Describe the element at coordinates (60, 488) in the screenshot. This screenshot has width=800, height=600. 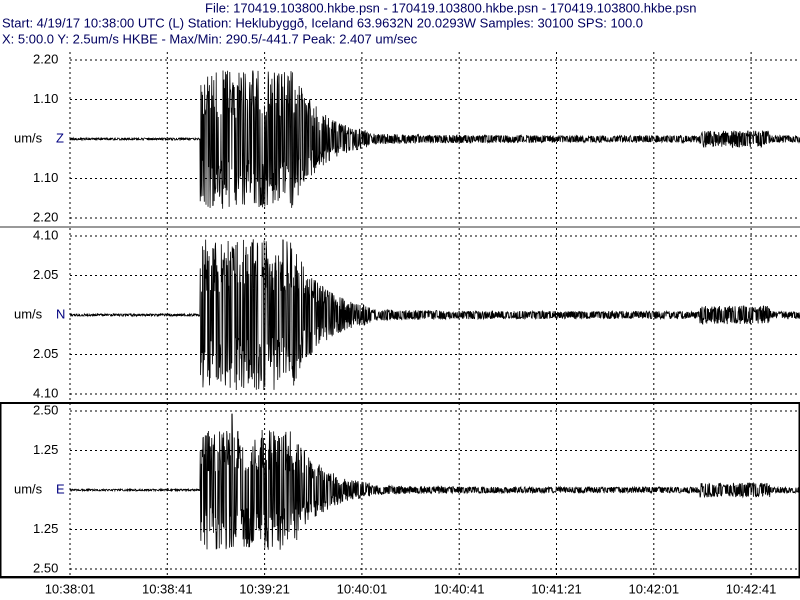
I see `component-label: E` at that location.